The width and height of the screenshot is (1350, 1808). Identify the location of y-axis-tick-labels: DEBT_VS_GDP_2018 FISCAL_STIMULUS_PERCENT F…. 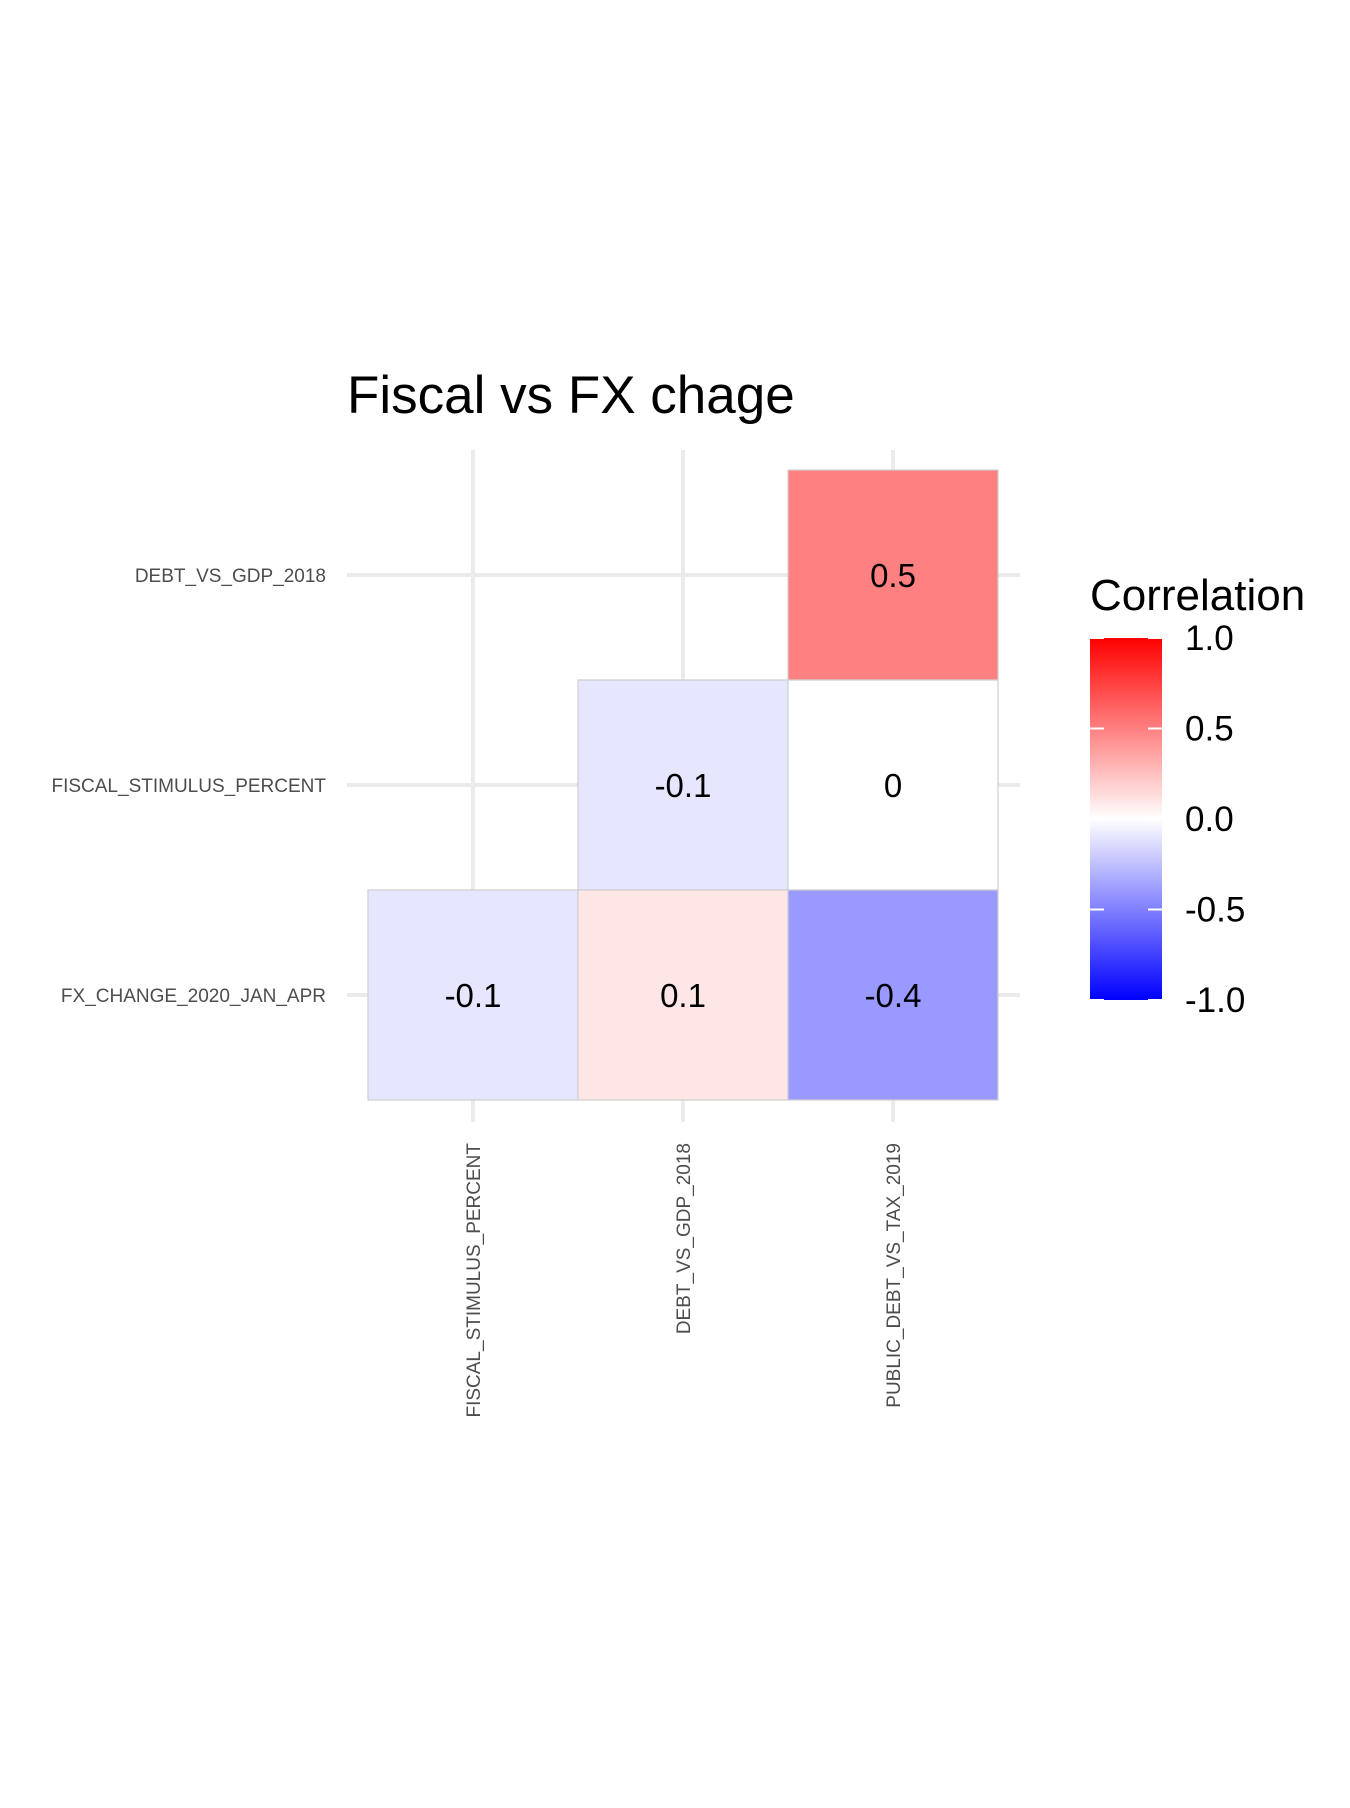
(188, 786).